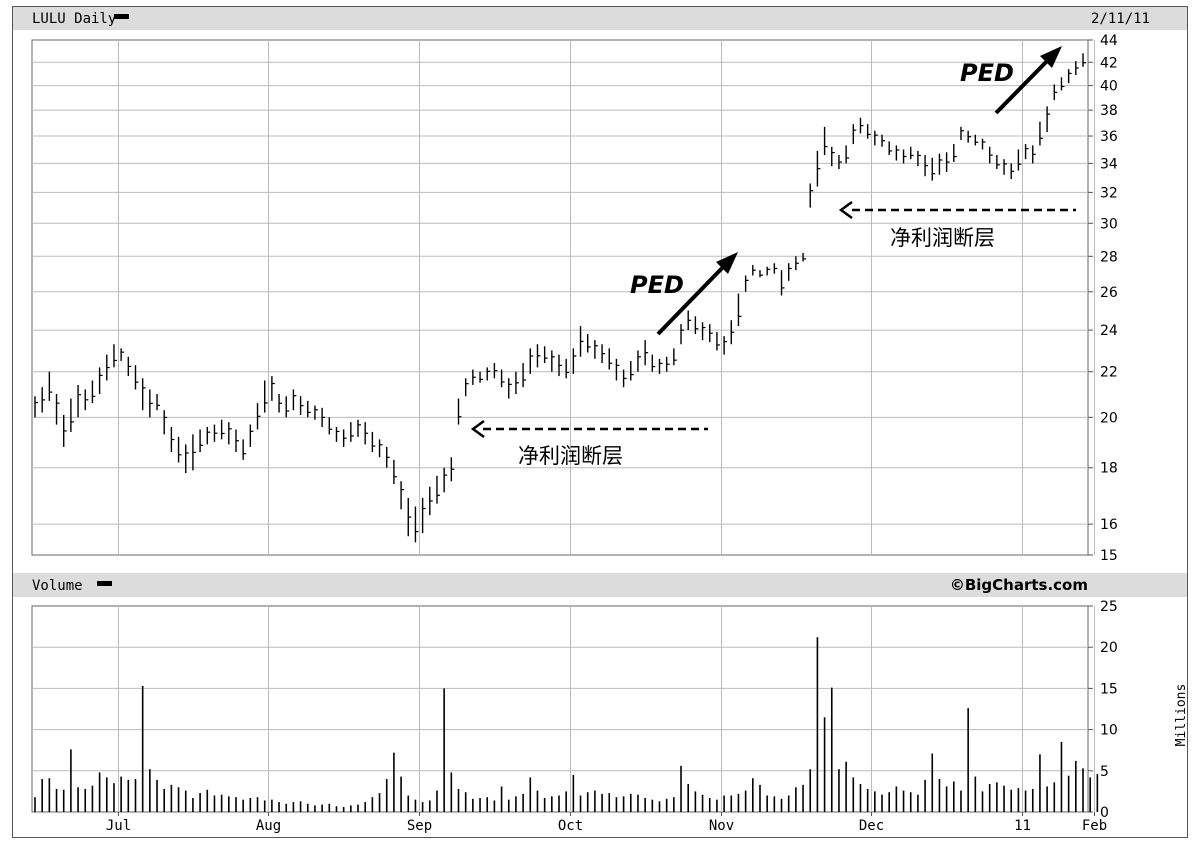 Image resolution: width=1200 pixels, height=850 pixels. I want to click on chart-title: LULU Daily, so click(74, 19).